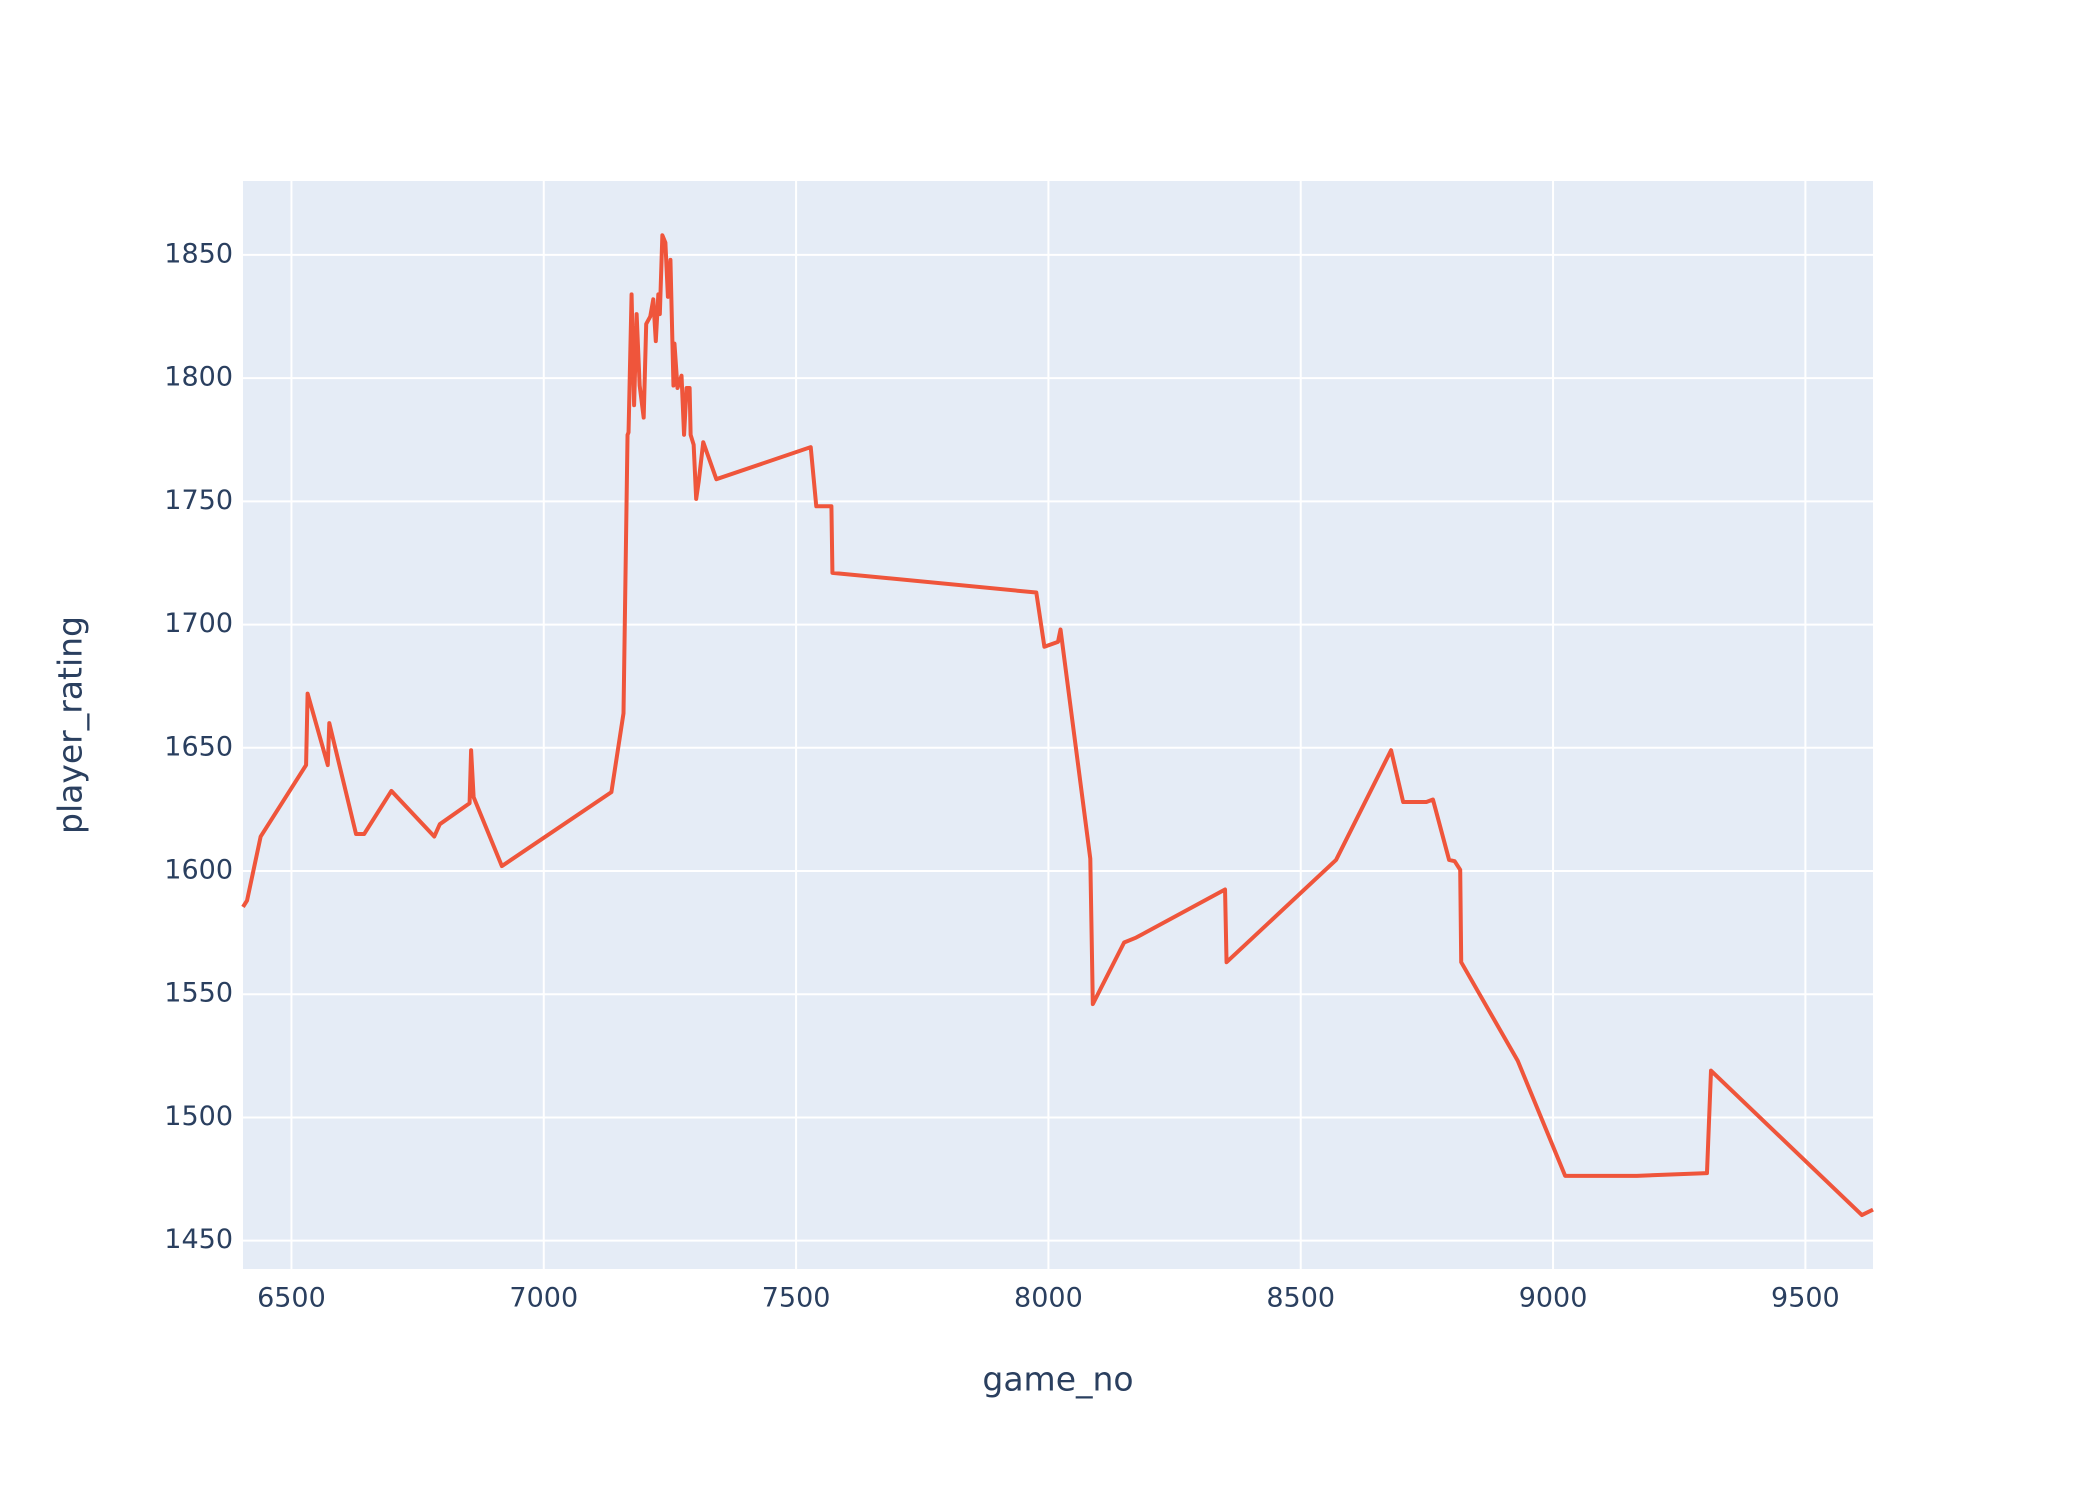  What do you see at coordinates (543, 1298) in the screenshot?
I see `x-tick-label: 7000` at bounding box center [543, 1298].